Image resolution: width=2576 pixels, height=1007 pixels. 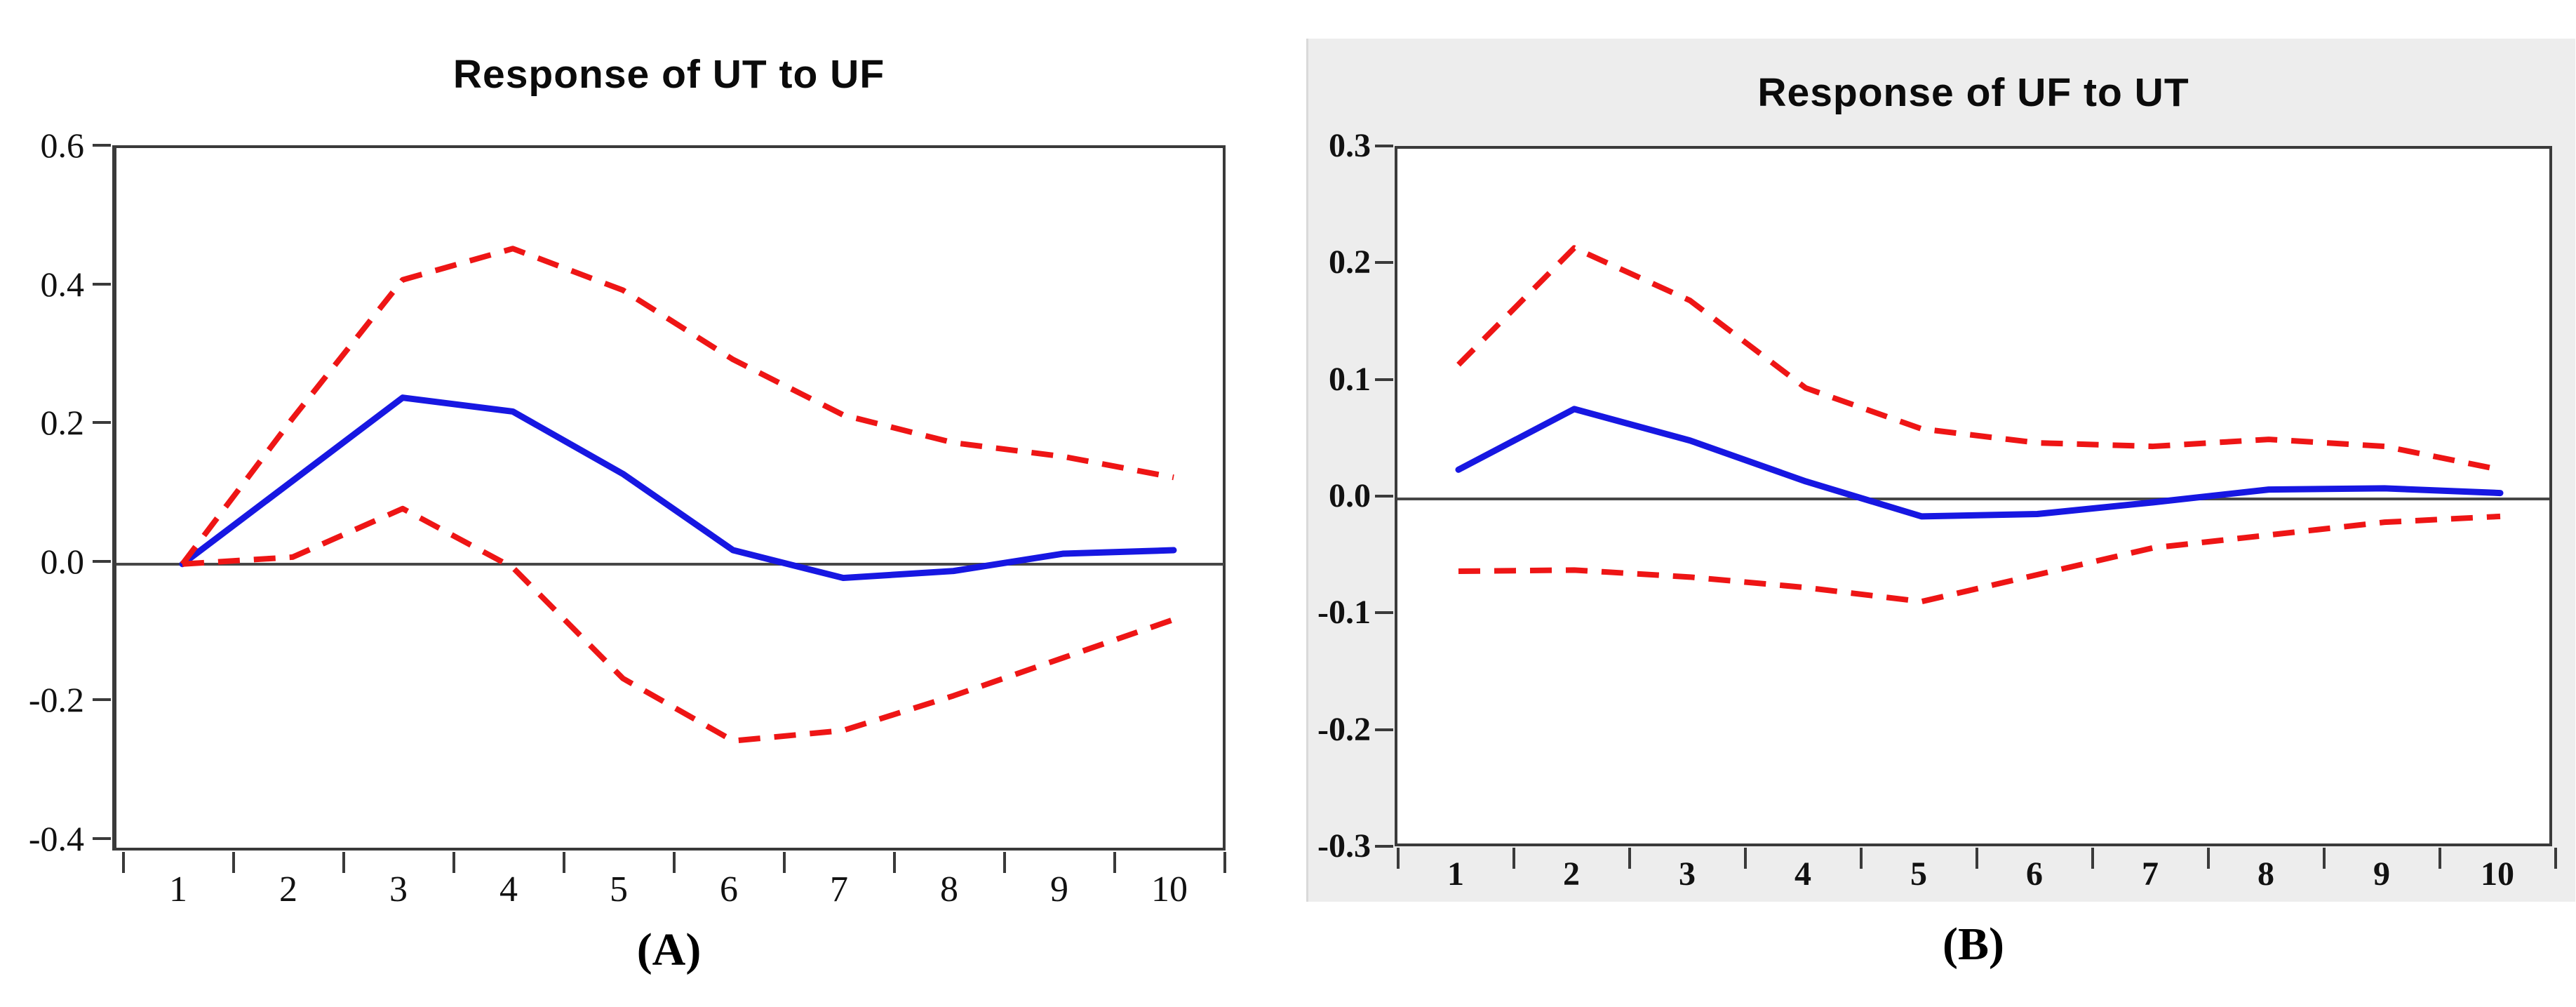 What do you see at coordinates (839, 889) in the screenshot?
I see `x-tick-label: 7` at bounding box center [839, 889].